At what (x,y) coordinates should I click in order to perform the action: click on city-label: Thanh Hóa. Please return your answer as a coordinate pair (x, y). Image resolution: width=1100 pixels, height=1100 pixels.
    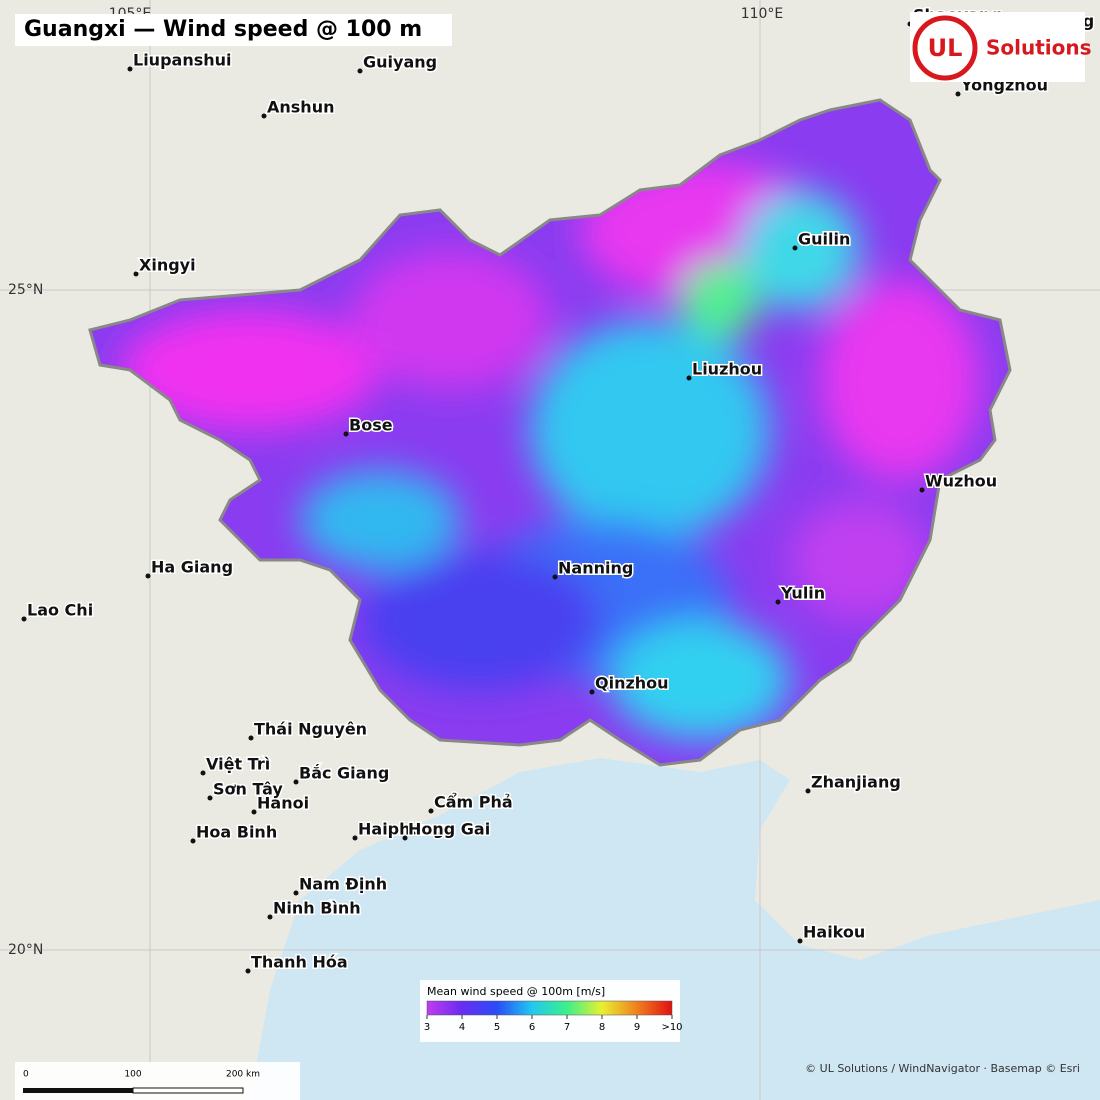
    Looking at the image, I should click on (299, 962).